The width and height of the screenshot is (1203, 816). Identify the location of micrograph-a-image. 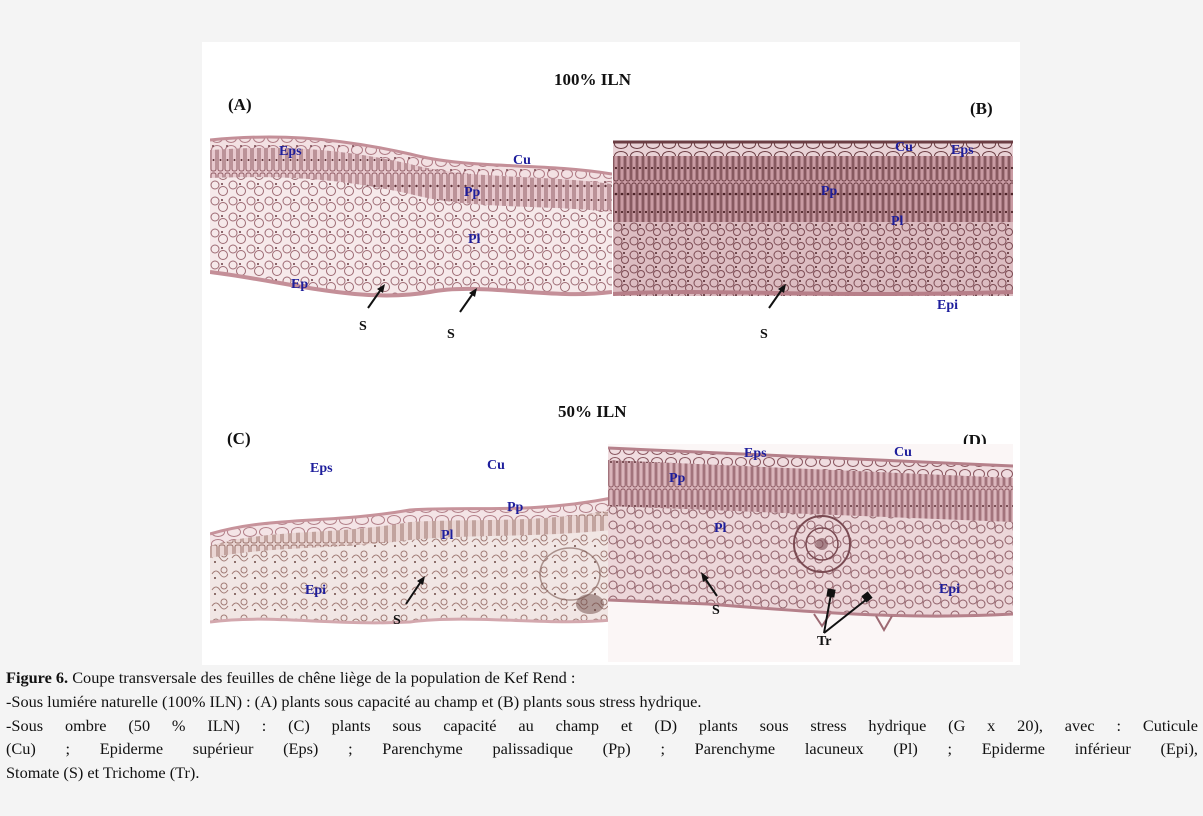
(411, 216).